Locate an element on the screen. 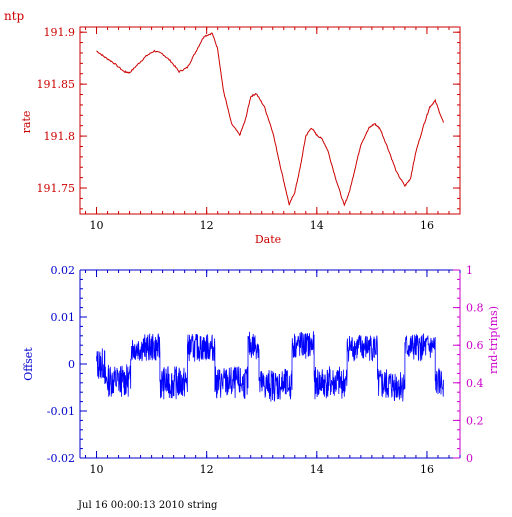 The height and width of the screenshot is (517, 512). top-y-tick-label: 191.9 is located at coordinates (60, 32).